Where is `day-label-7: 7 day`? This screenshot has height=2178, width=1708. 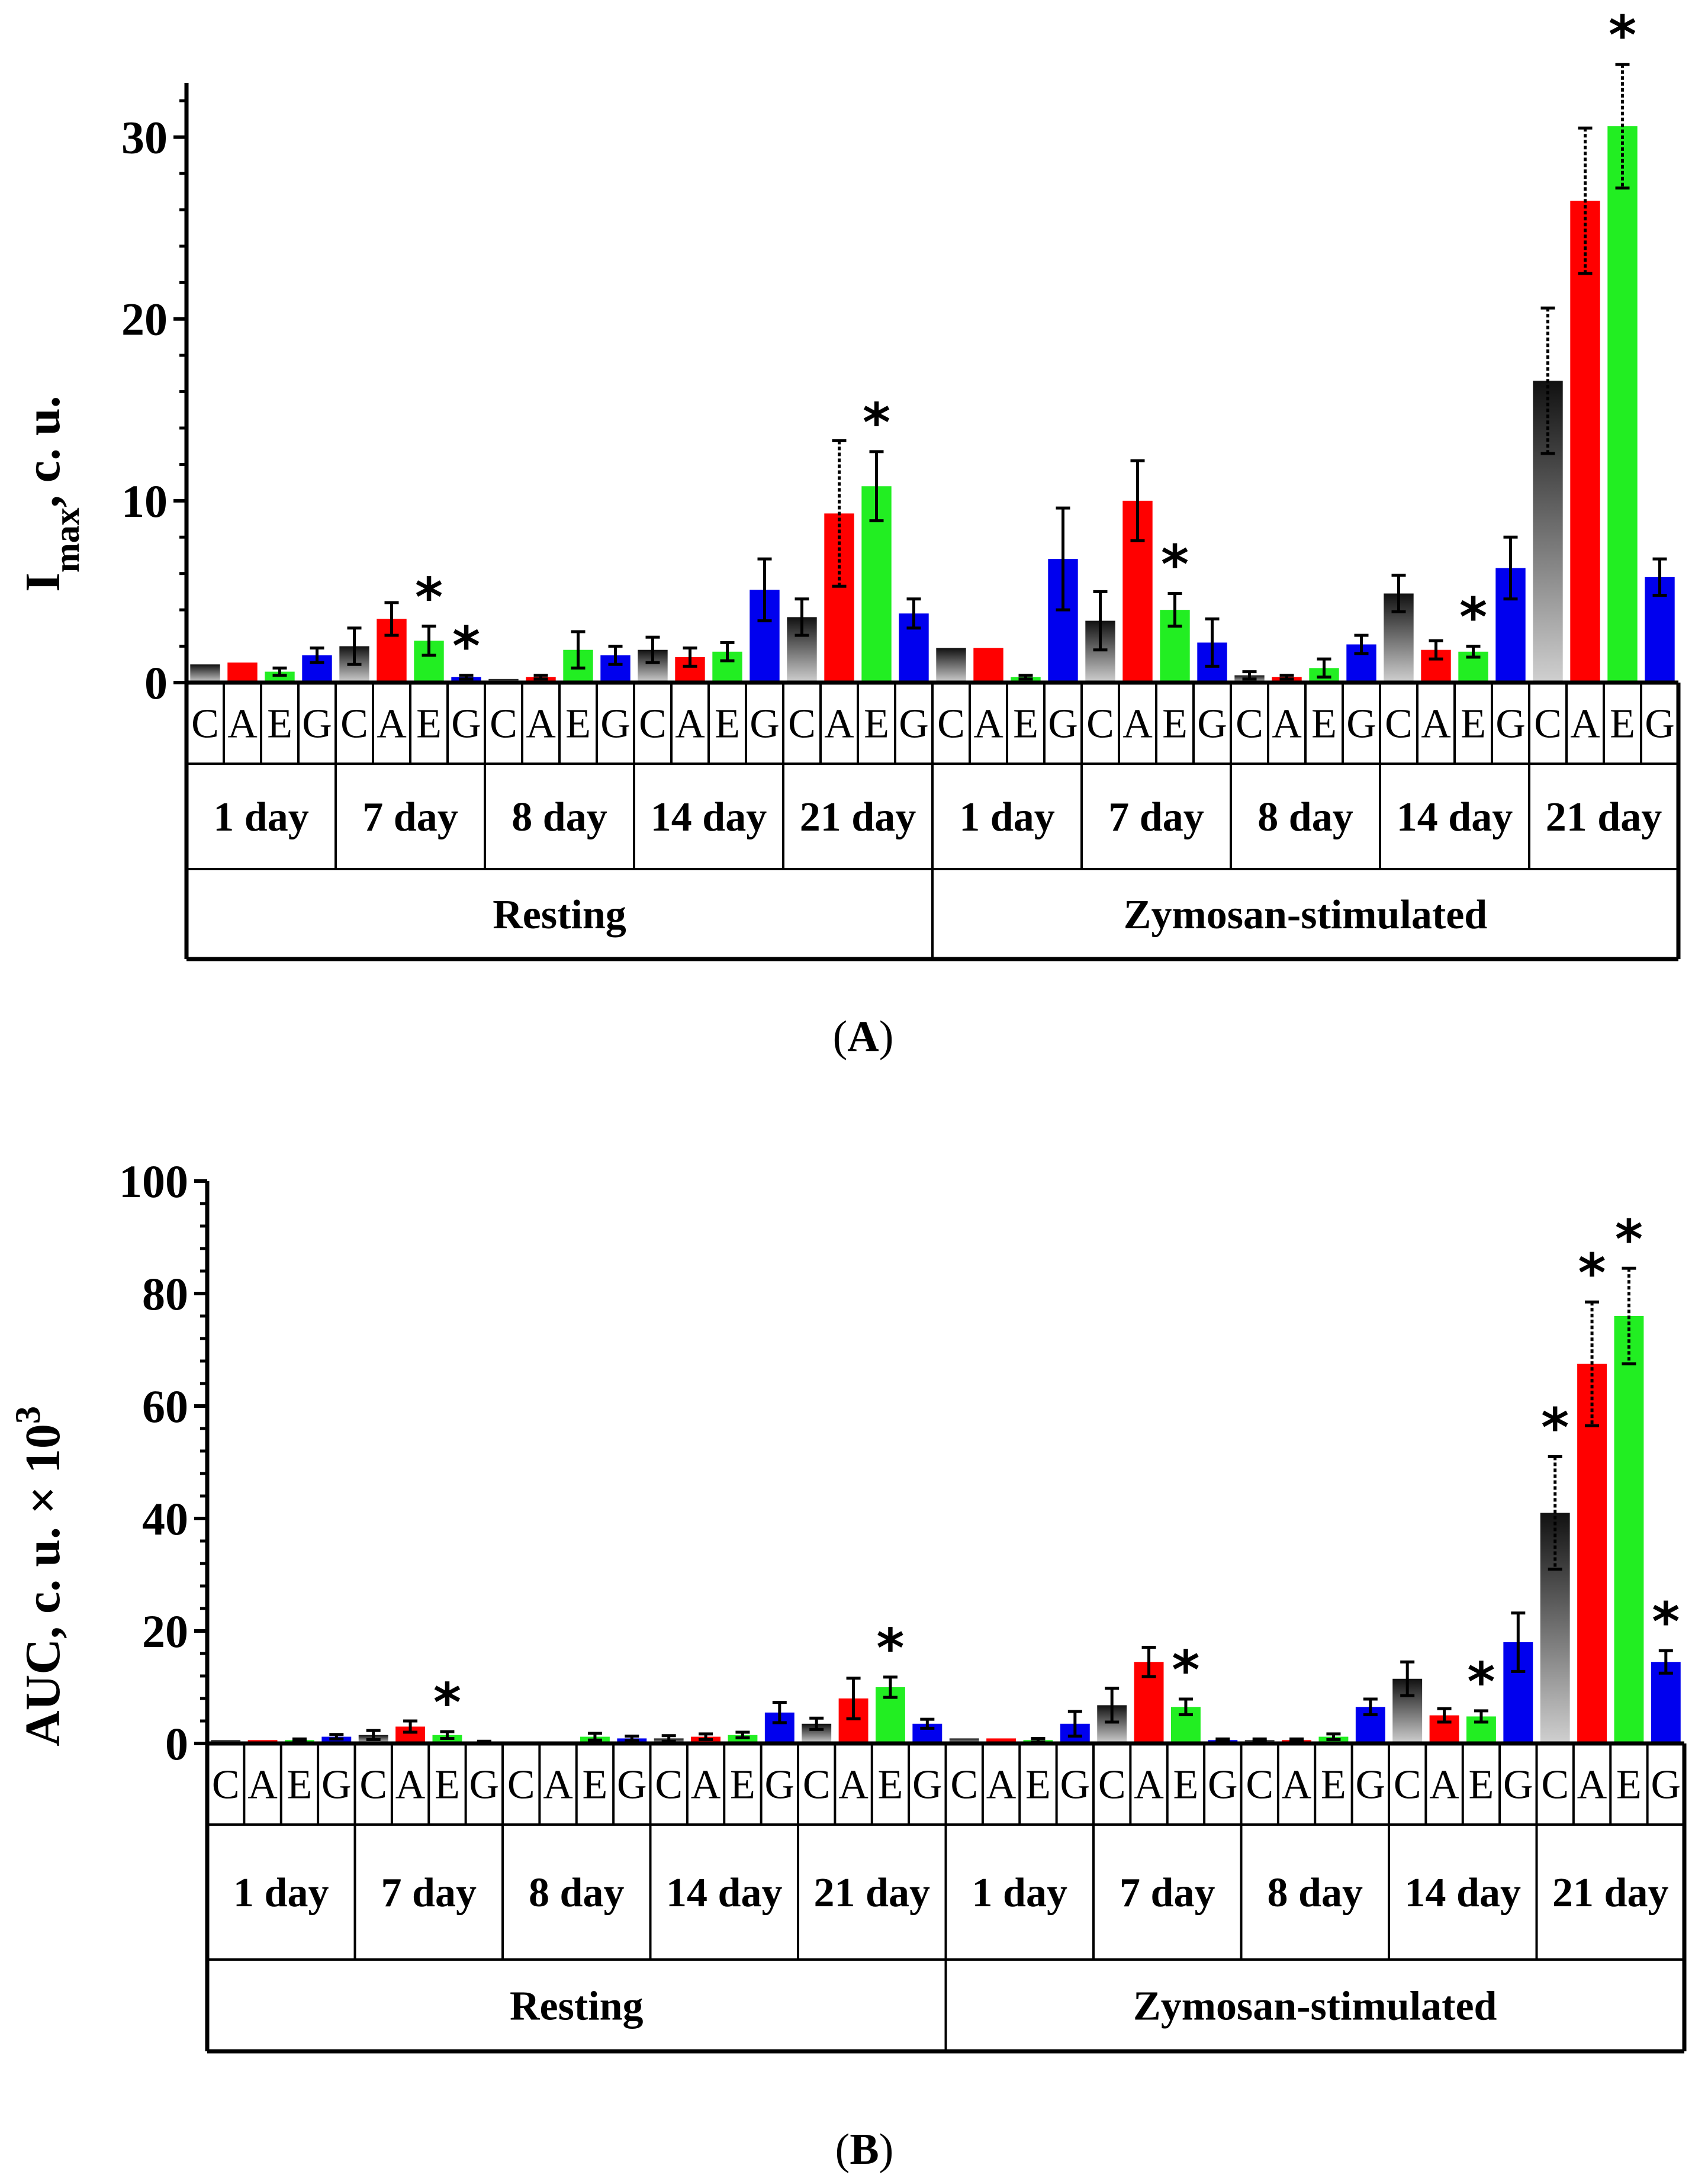
day-label-7: 7 day is located at coordinates (1167, 1893).